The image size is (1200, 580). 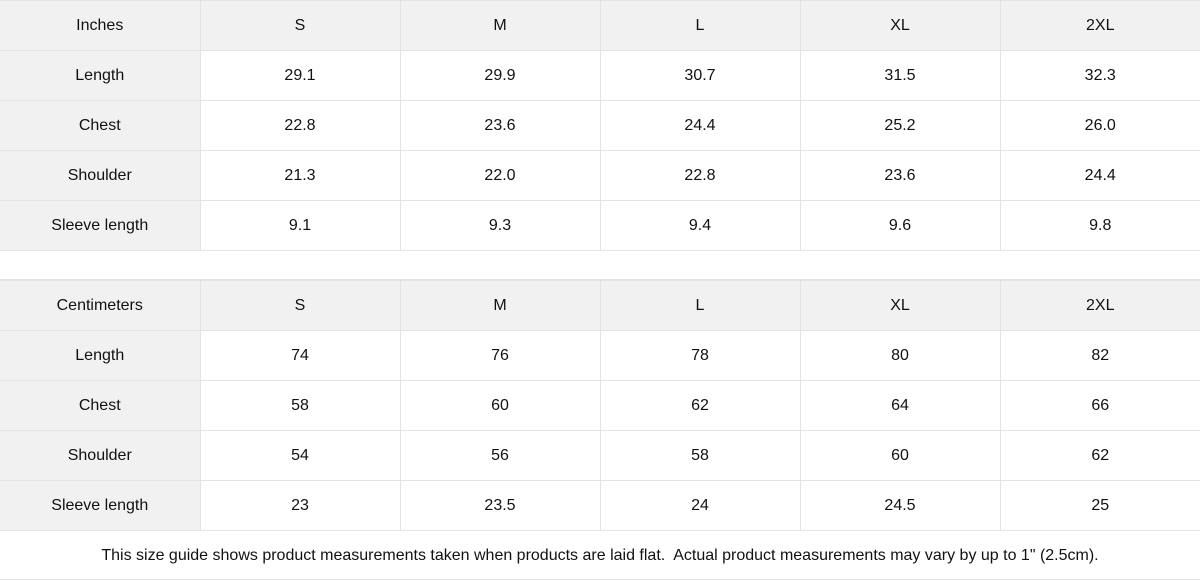 I want to click on cell-length-m: 29.9, so click(x=500, y=75).